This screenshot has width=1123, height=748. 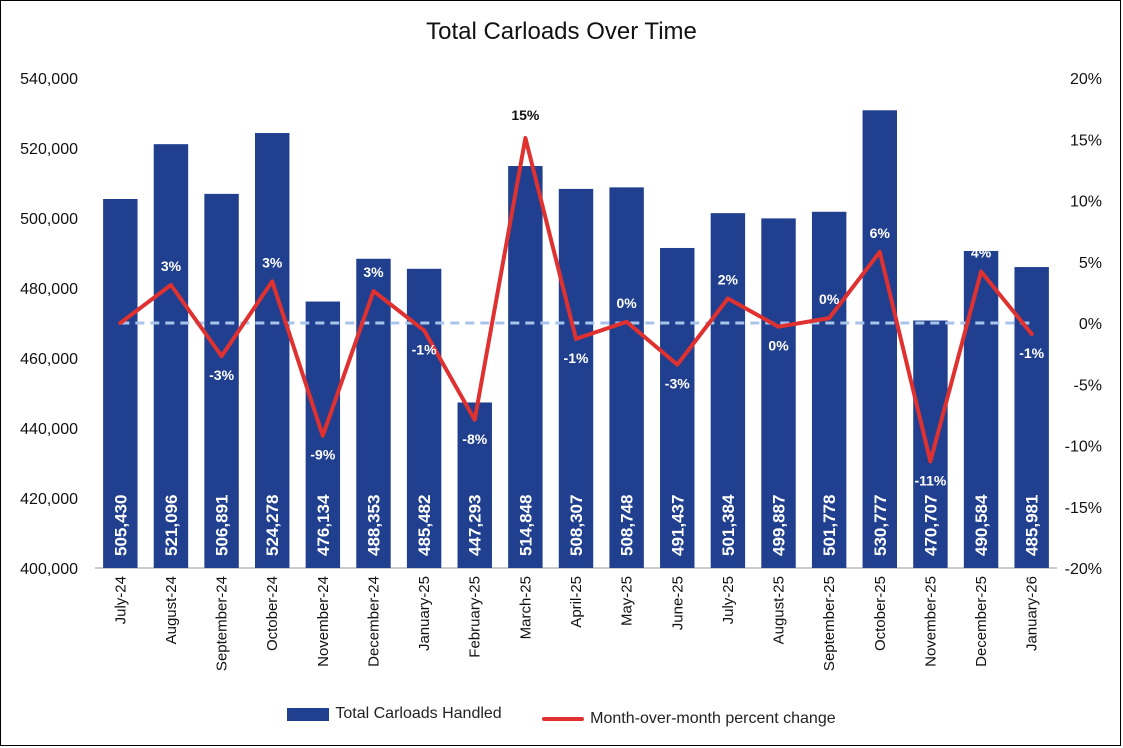 What do you see at coordinates (1086, 140) in the screenshot?
I see `y-right-tick-label: 15%` at bounding box center [1086, 140].